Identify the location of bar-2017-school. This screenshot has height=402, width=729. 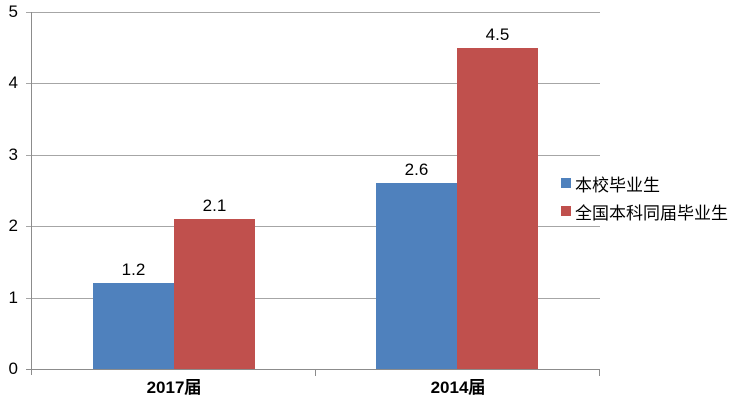
(133, 326).